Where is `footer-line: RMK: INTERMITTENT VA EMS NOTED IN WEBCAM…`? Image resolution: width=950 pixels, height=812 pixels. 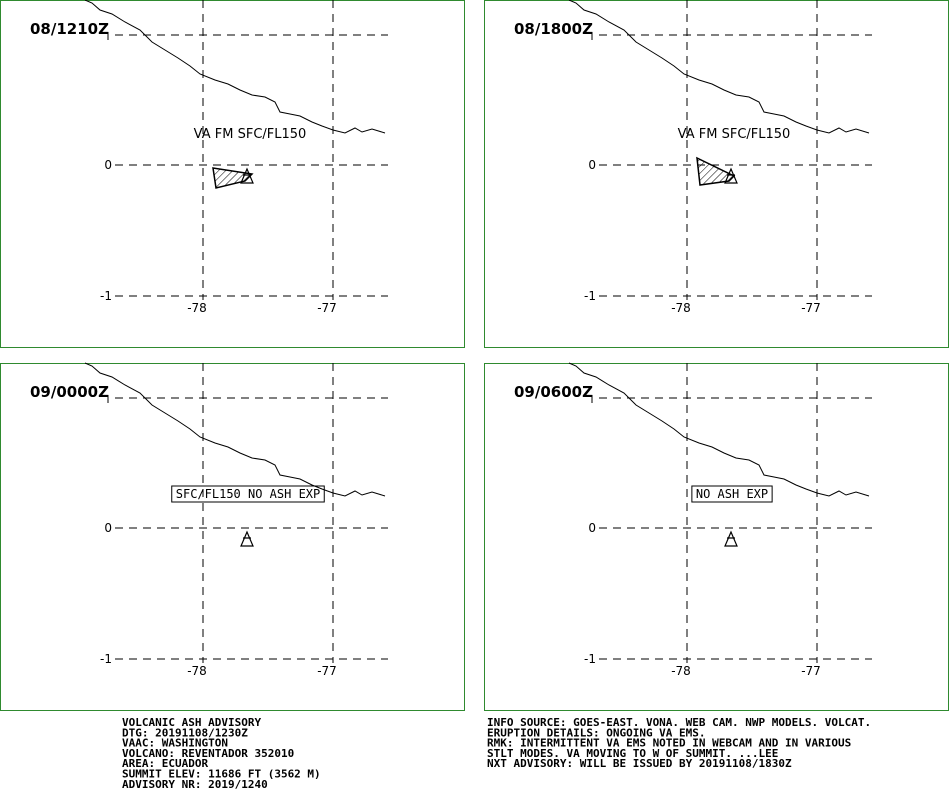
footer-line: RMK: INTERMITTENT VA EMS NOTED IN WEBCAM… is located at coordinates (669, 743).